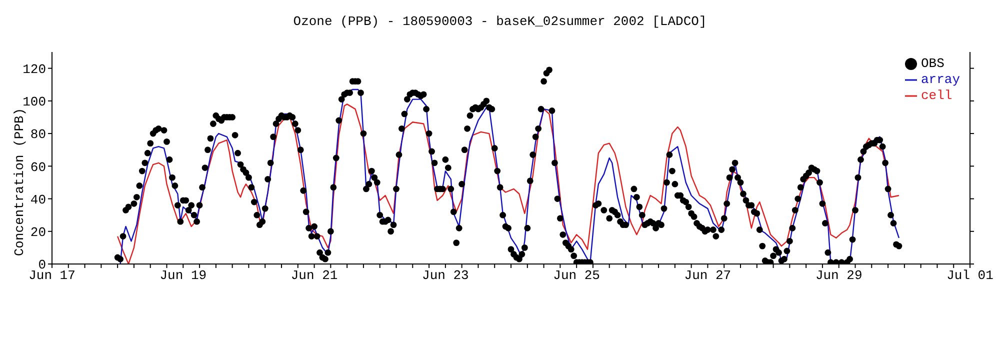  Describe the element at coordinates (576, 276) in the screenshot. I see `x-tick-label: Jun 25` at that location.